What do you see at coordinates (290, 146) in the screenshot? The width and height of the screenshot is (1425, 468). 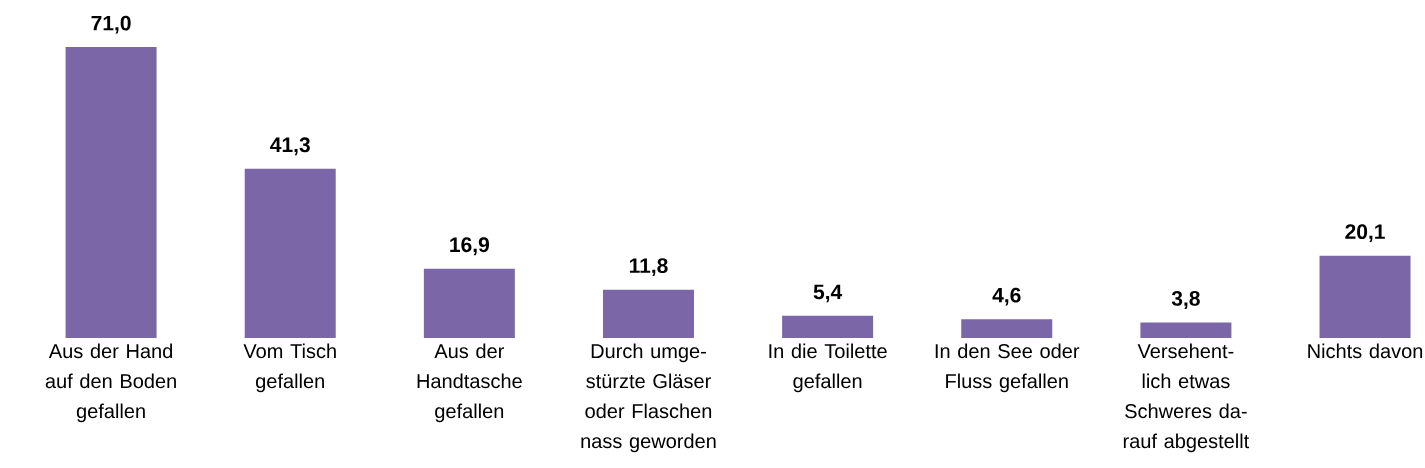 I see `data-label: 41,3` at bounding box center [290, 146].